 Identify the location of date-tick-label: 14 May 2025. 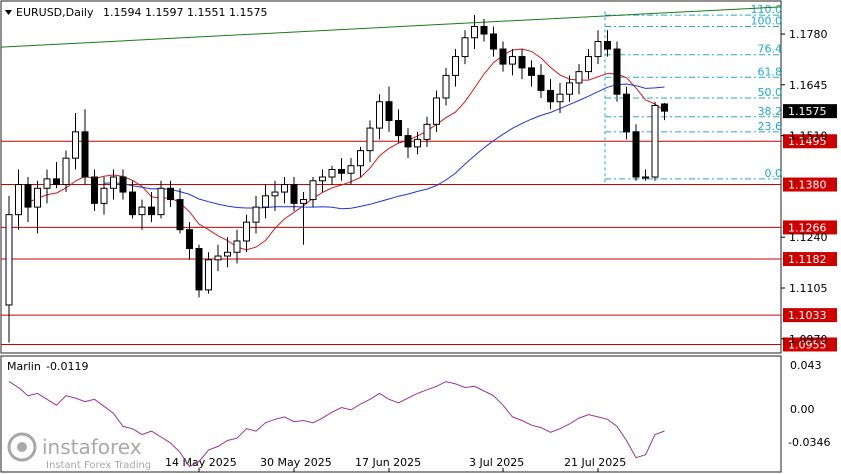
(201, 462).